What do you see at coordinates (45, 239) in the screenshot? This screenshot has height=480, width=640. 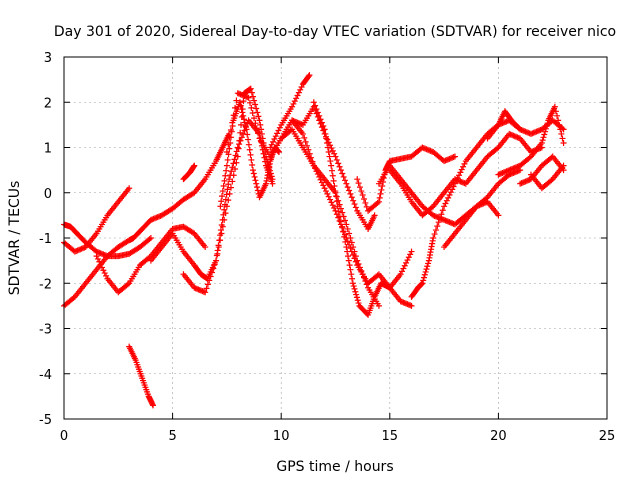 I see `y-tick-label: -1` at bounding box center [45, 239].